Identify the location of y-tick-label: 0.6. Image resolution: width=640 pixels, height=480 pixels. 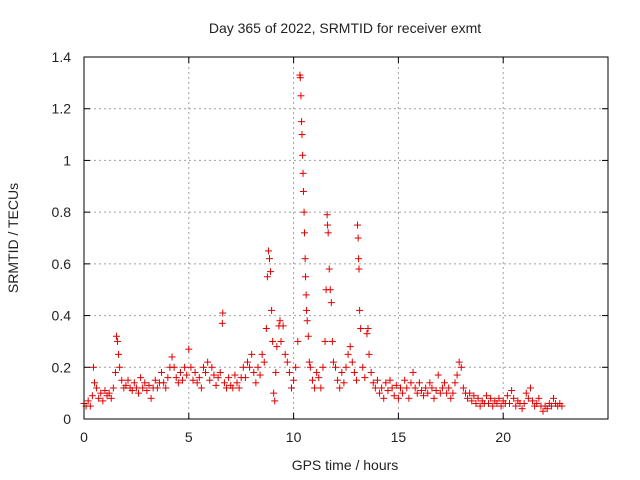
(62, 264).